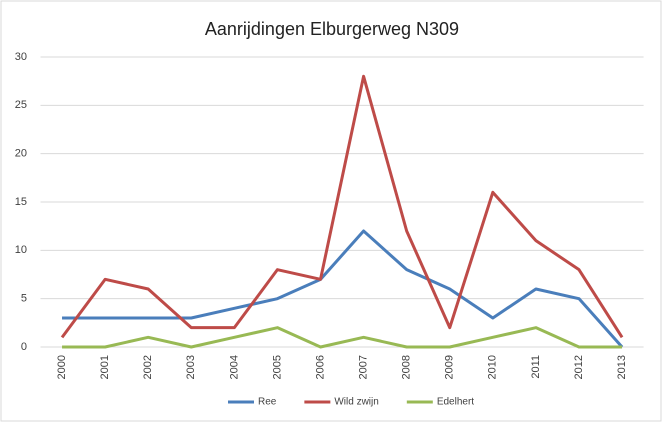  Describe the element at coordinates (24, 347) in the screenshot. I see `y-tick-label: 0` at that location.